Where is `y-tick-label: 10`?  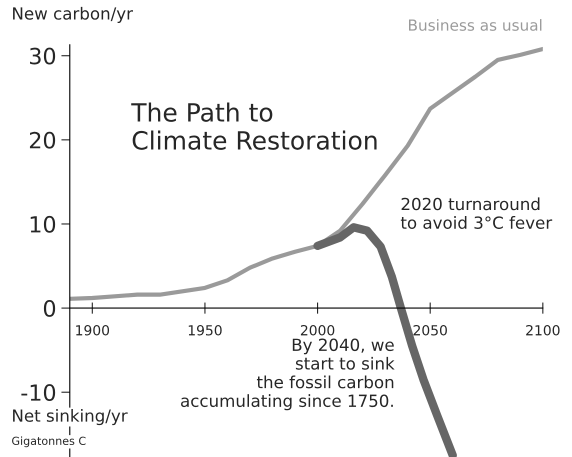 y-tick-label: 10 is located at coordinates (43, 224).